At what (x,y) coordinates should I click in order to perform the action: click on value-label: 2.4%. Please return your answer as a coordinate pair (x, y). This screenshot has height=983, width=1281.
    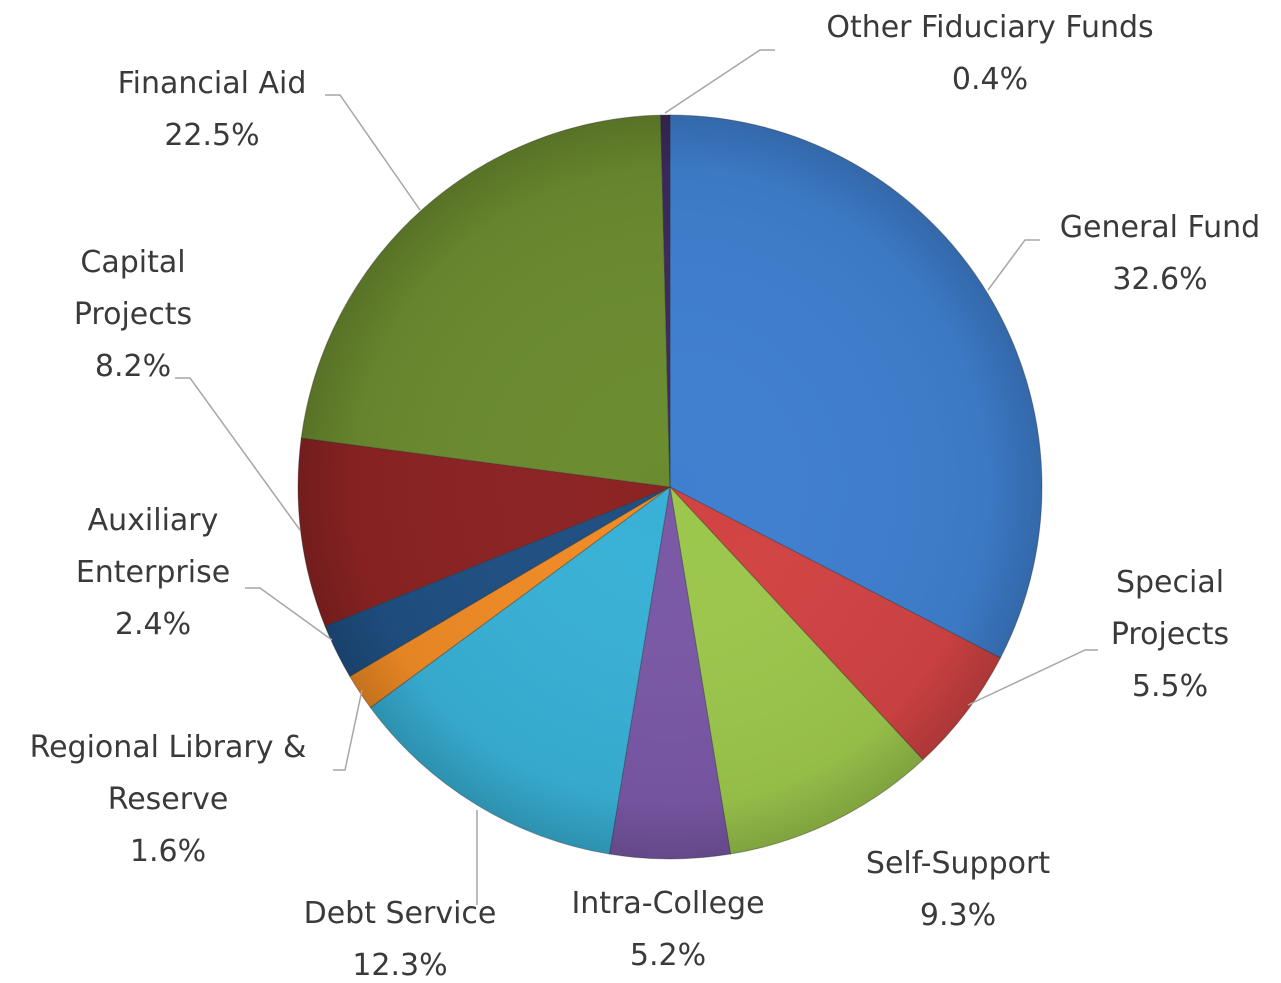
    Looking at the image, I should click on (153, 624).